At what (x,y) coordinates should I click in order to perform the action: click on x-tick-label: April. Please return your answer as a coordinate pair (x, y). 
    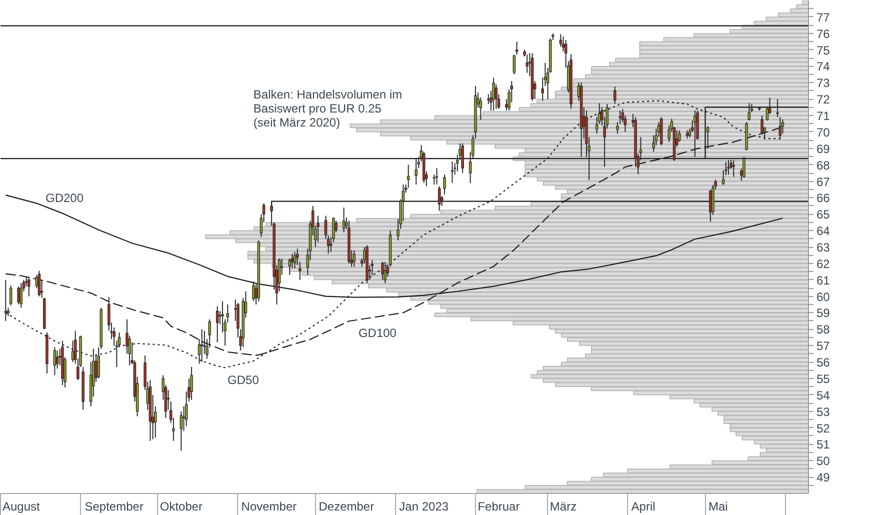
    Looking at the image, I should click on (643, 507).